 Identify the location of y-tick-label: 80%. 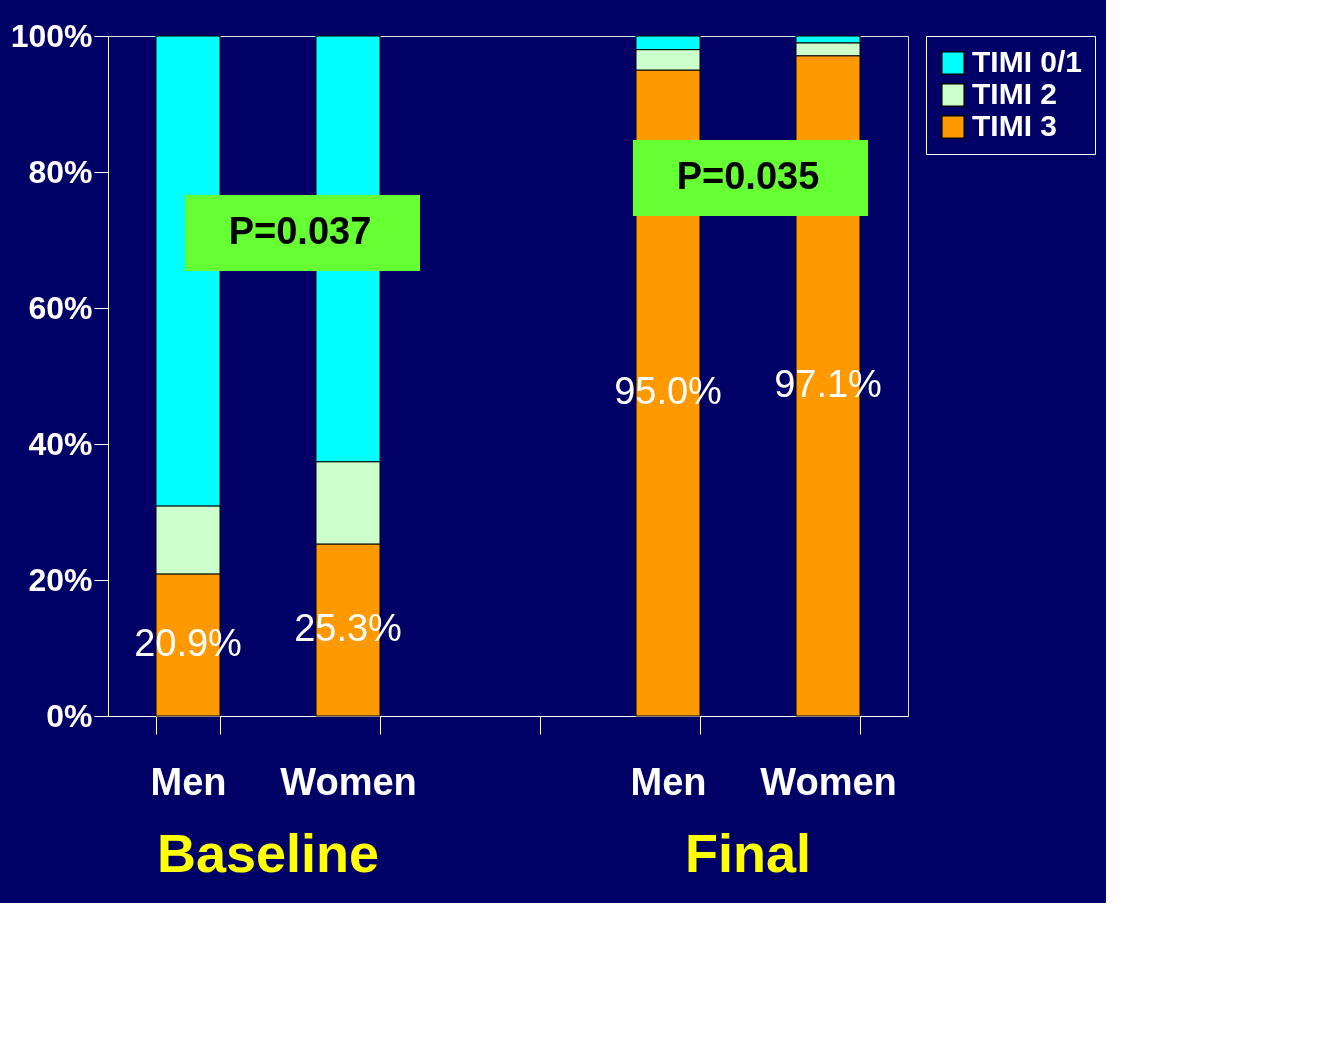
(60, 171).